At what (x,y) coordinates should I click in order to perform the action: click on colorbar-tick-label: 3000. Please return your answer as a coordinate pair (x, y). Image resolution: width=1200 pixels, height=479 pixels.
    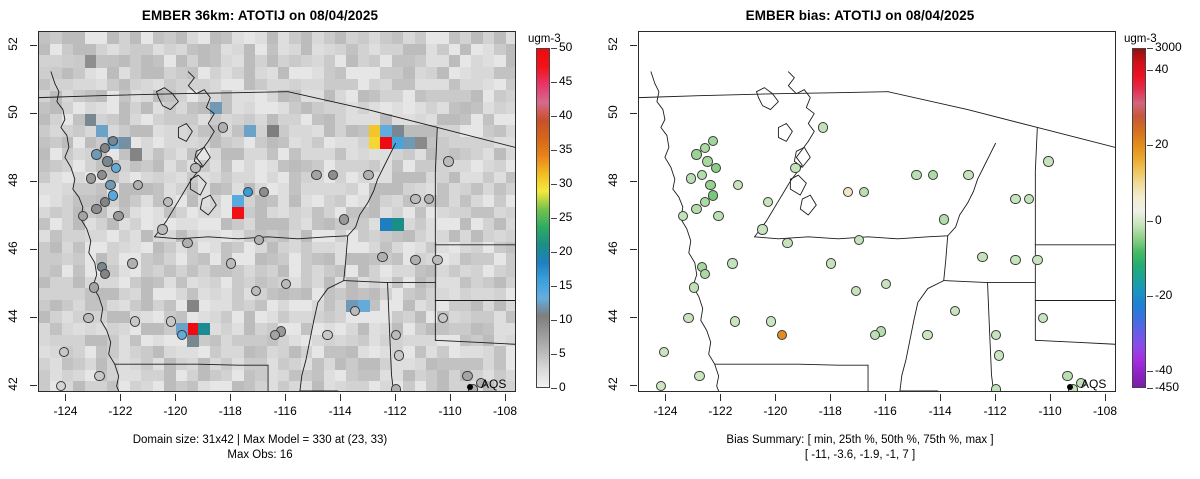
    Looking at the image, I should click on (1168, 47).